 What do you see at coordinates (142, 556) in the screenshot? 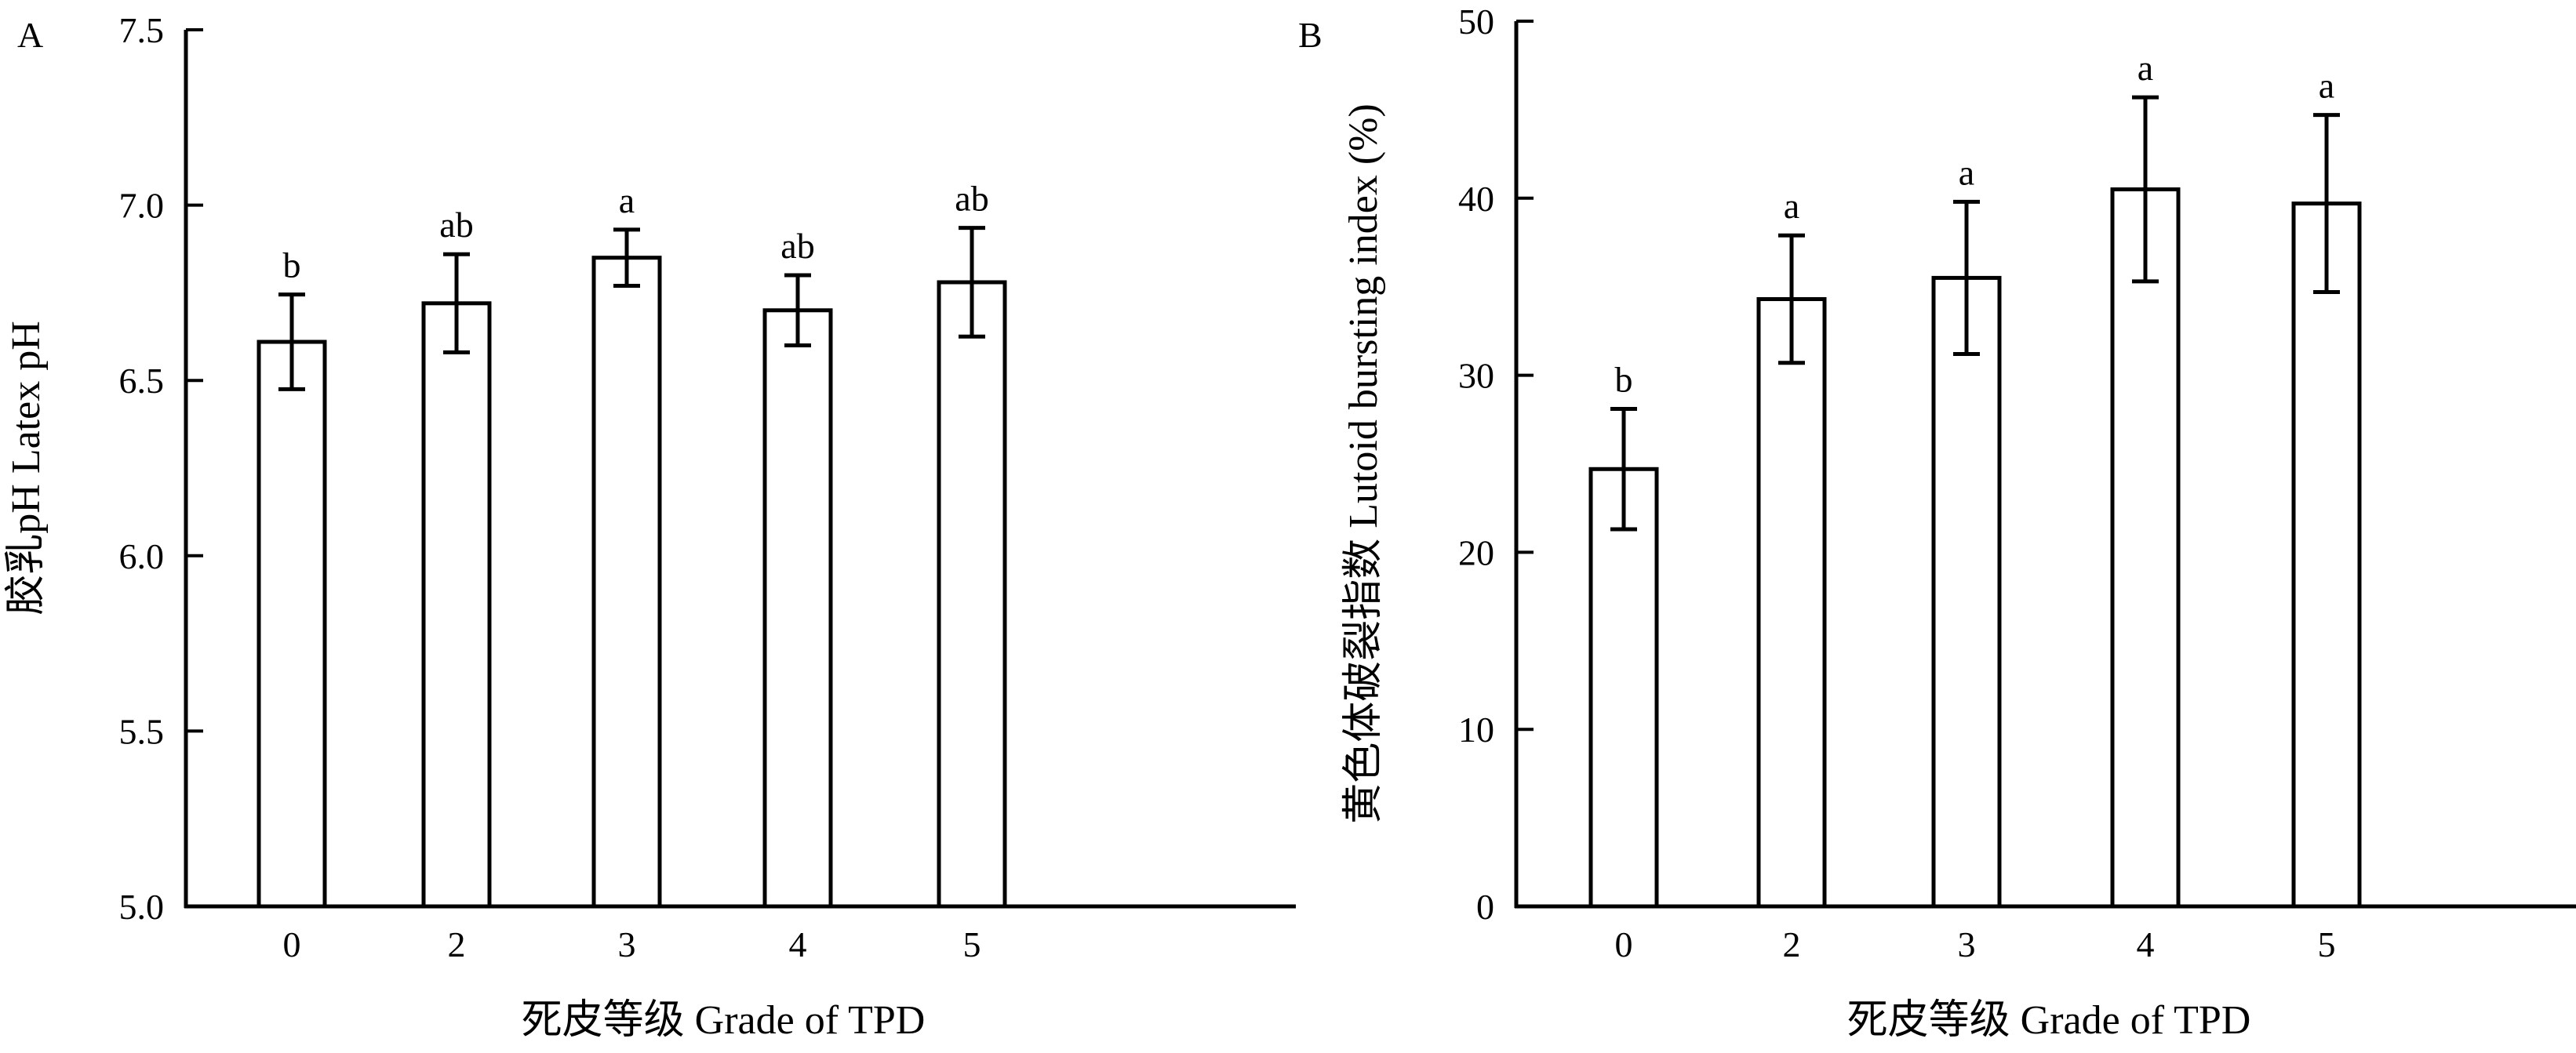
I see `y-tick-label: 6.0` at bounding box center [142, 556].